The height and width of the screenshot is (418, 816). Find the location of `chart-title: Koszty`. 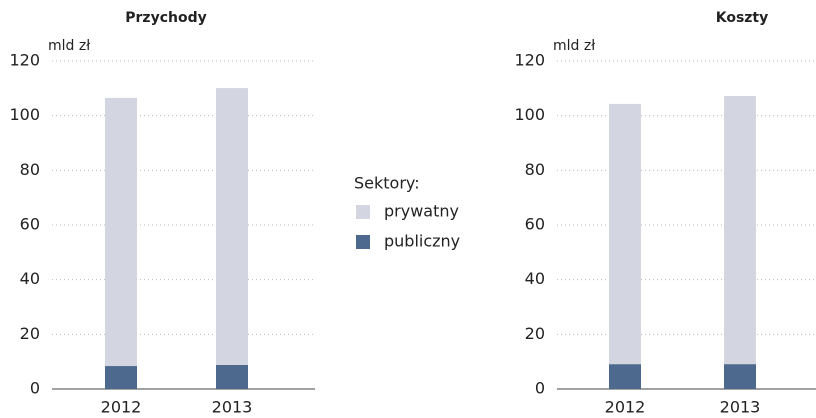

chart-title: Koszty is located at coordinates (742, 18).